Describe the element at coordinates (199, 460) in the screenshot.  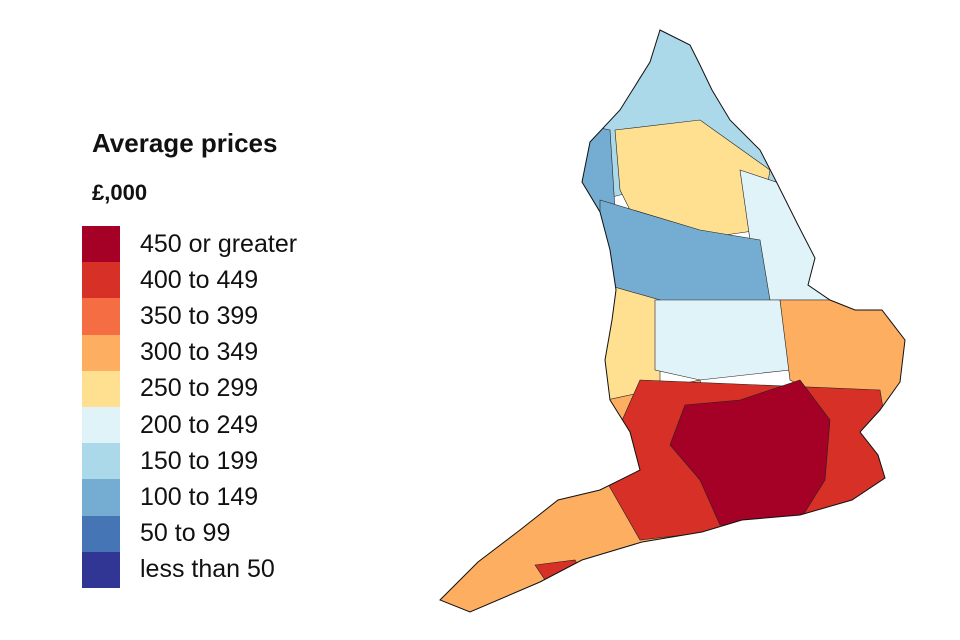
I see `legend-label: 150 to 199` at that location.